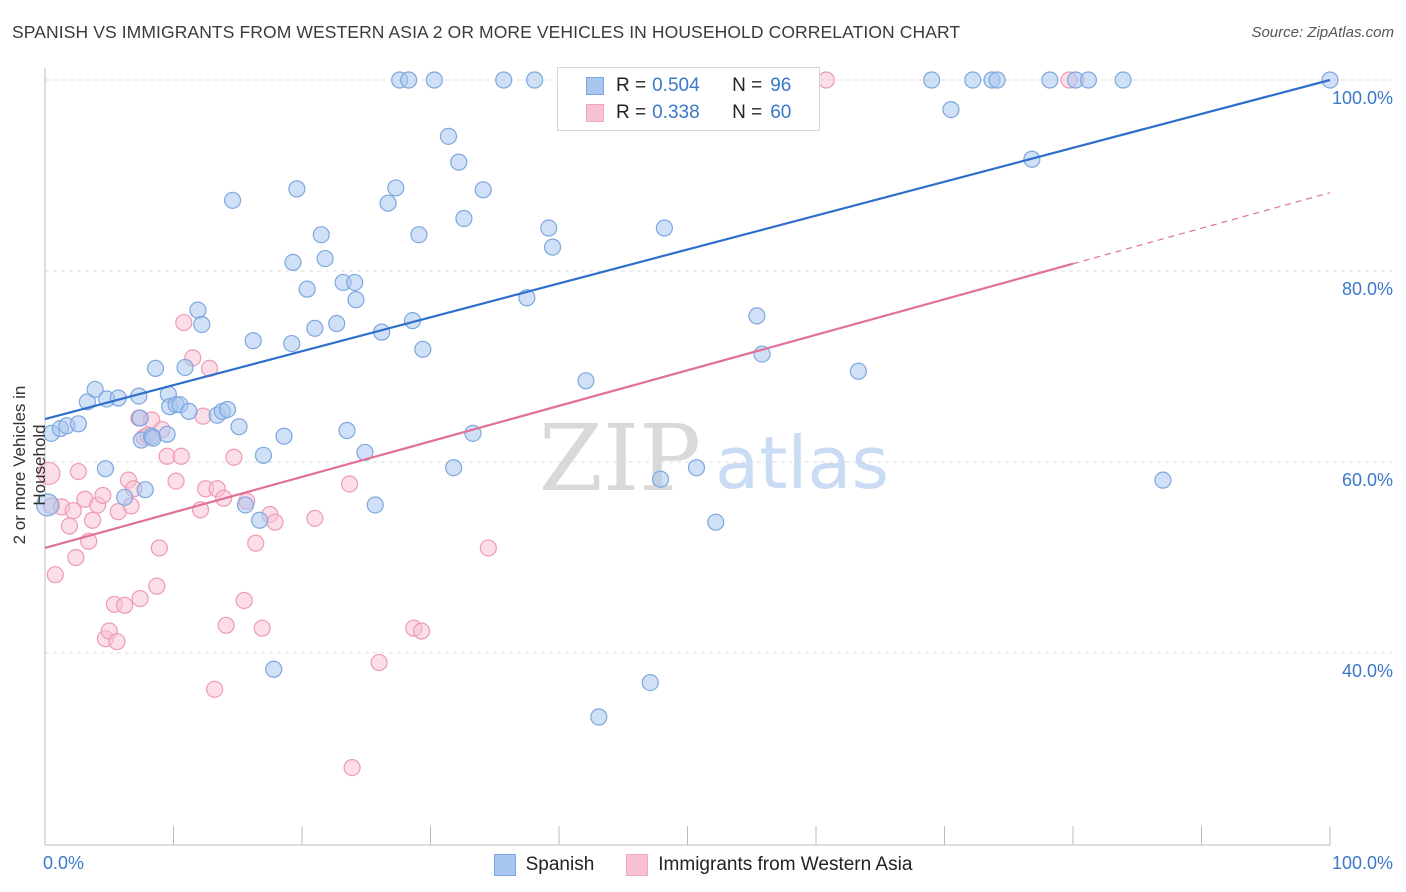  Describe the element at coordinates (637, 865) in the screenshot. I see `legend-swatch-western-asia` at that location.